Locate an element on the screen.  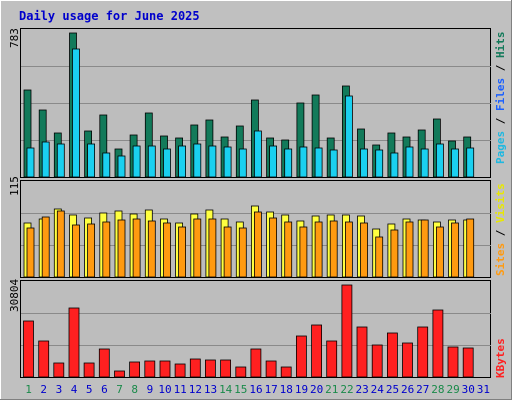
day-label: 29 is located at coordinates (452, 389).